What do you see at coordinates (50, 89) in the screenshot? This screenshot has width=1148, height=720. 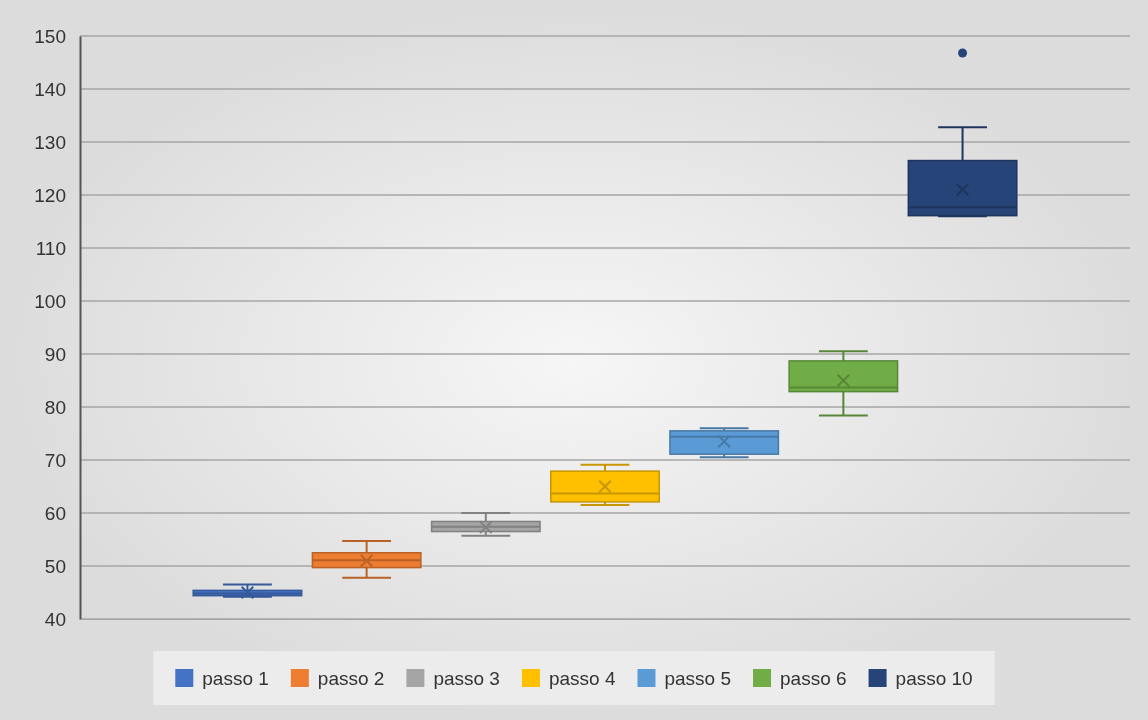 I see `y-tick-label: 140` at bounding box center [50, 89].